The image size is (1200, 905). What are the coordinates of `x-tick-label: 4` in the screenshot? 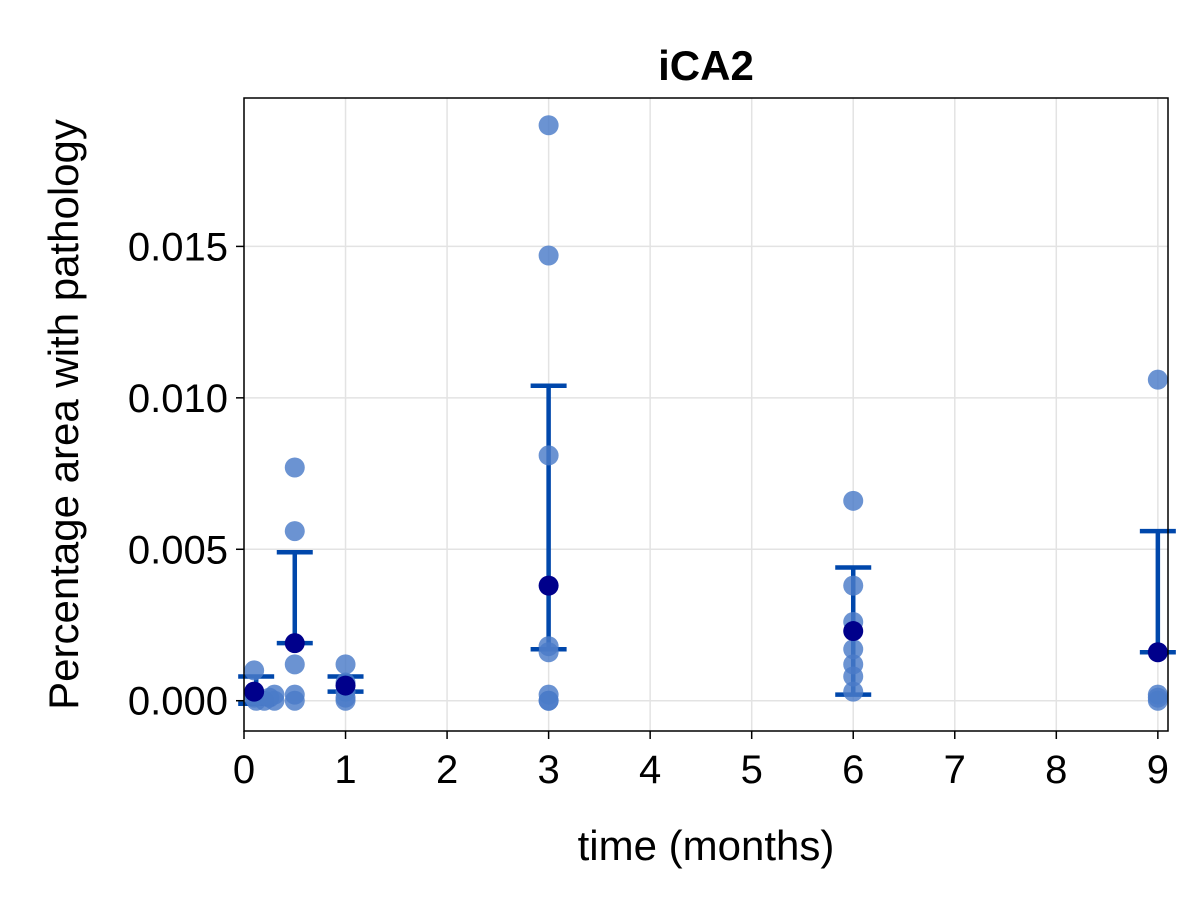 It's located at (650, 770).